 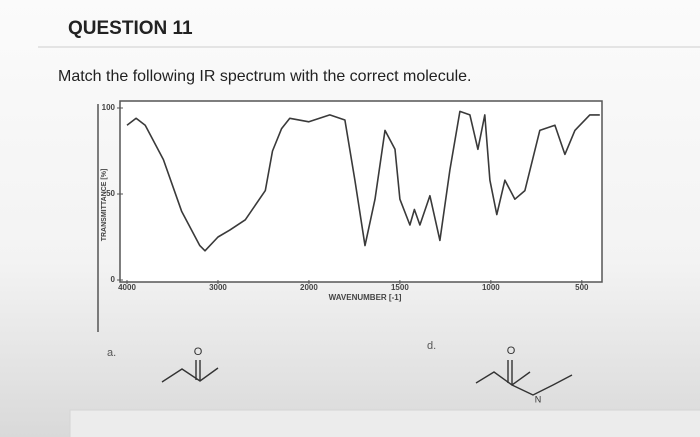 What do you see at coordinates (130, 28) in the screenshot?
I see `question-title: QUESTION 11` at bounding box center [130, 28].